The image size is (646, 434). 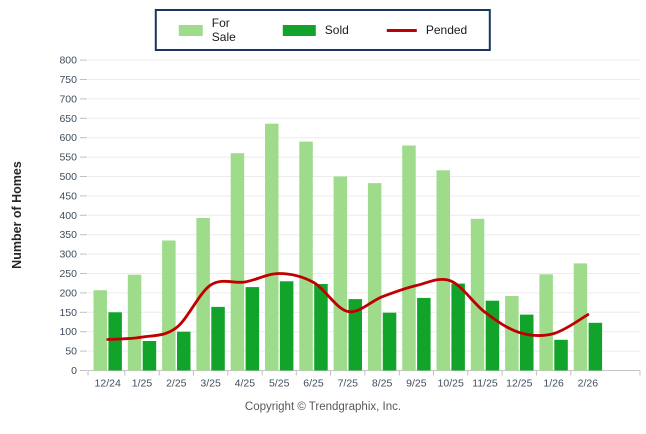 I want to click on legend-item-sold: Sold, so click(x=315, y=30).